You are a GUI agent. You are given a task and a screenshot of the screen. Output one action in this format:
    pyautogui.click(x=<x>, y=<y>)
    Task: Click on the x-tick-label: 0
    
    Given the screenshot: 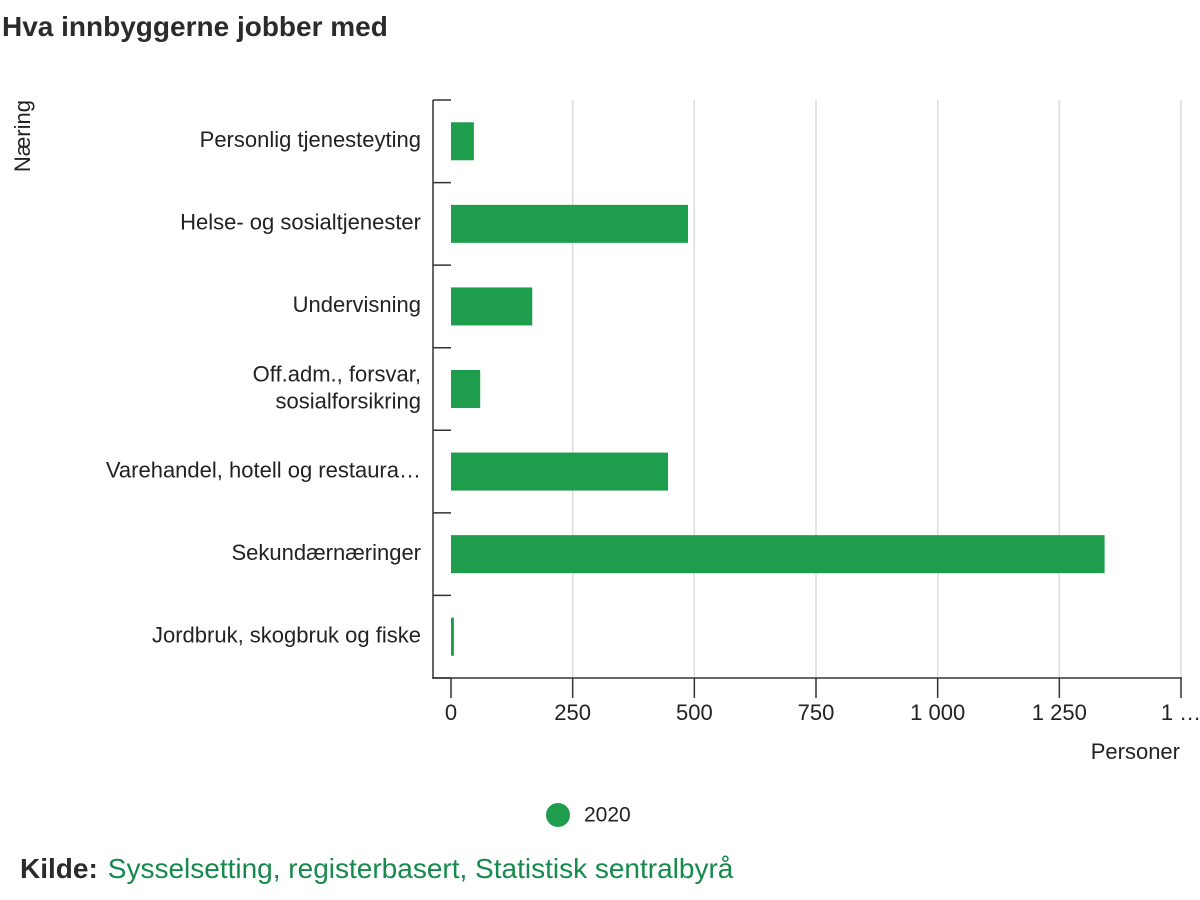 What is the action you would take?
    pyautogui.click(x=451, y=712)
    